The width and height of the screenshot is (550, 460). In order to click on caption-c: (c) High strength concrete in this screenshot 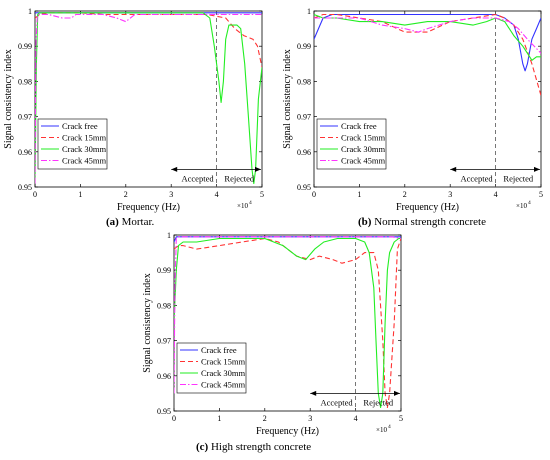, I will do `click(254, 447)`.